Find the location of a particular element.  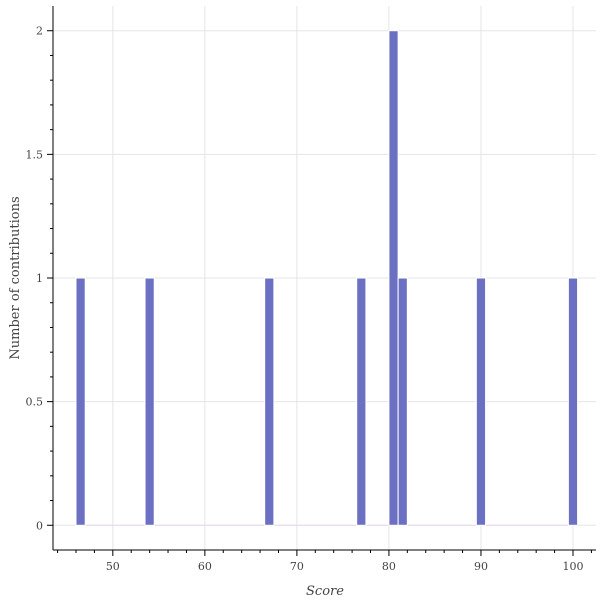

x-tick-label: 70 is located at coordinates (297, 566).